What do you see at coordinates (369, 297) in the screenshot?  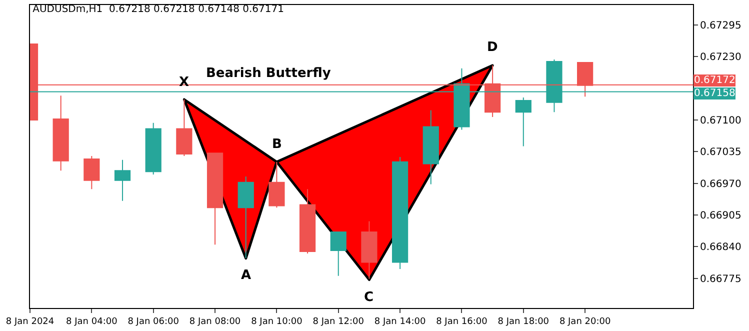 I see `annotation: C` at bounding box center [369, 297].